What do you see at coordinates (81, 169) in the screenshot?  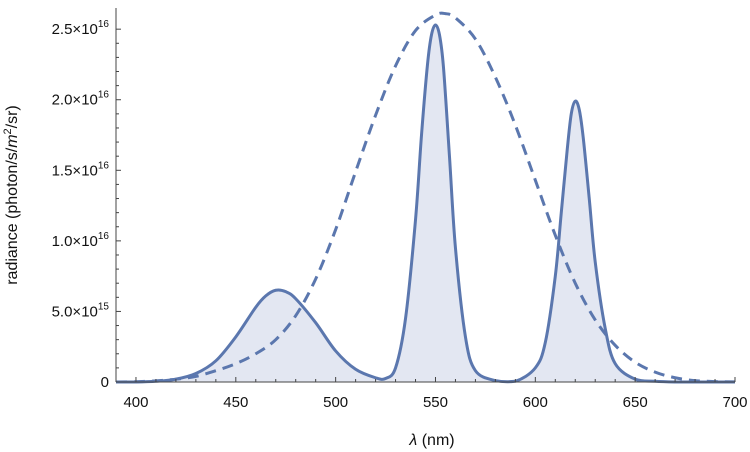 I see `y-tick-label: 1.5×10¹⁶` at bounding box center [81, 169].